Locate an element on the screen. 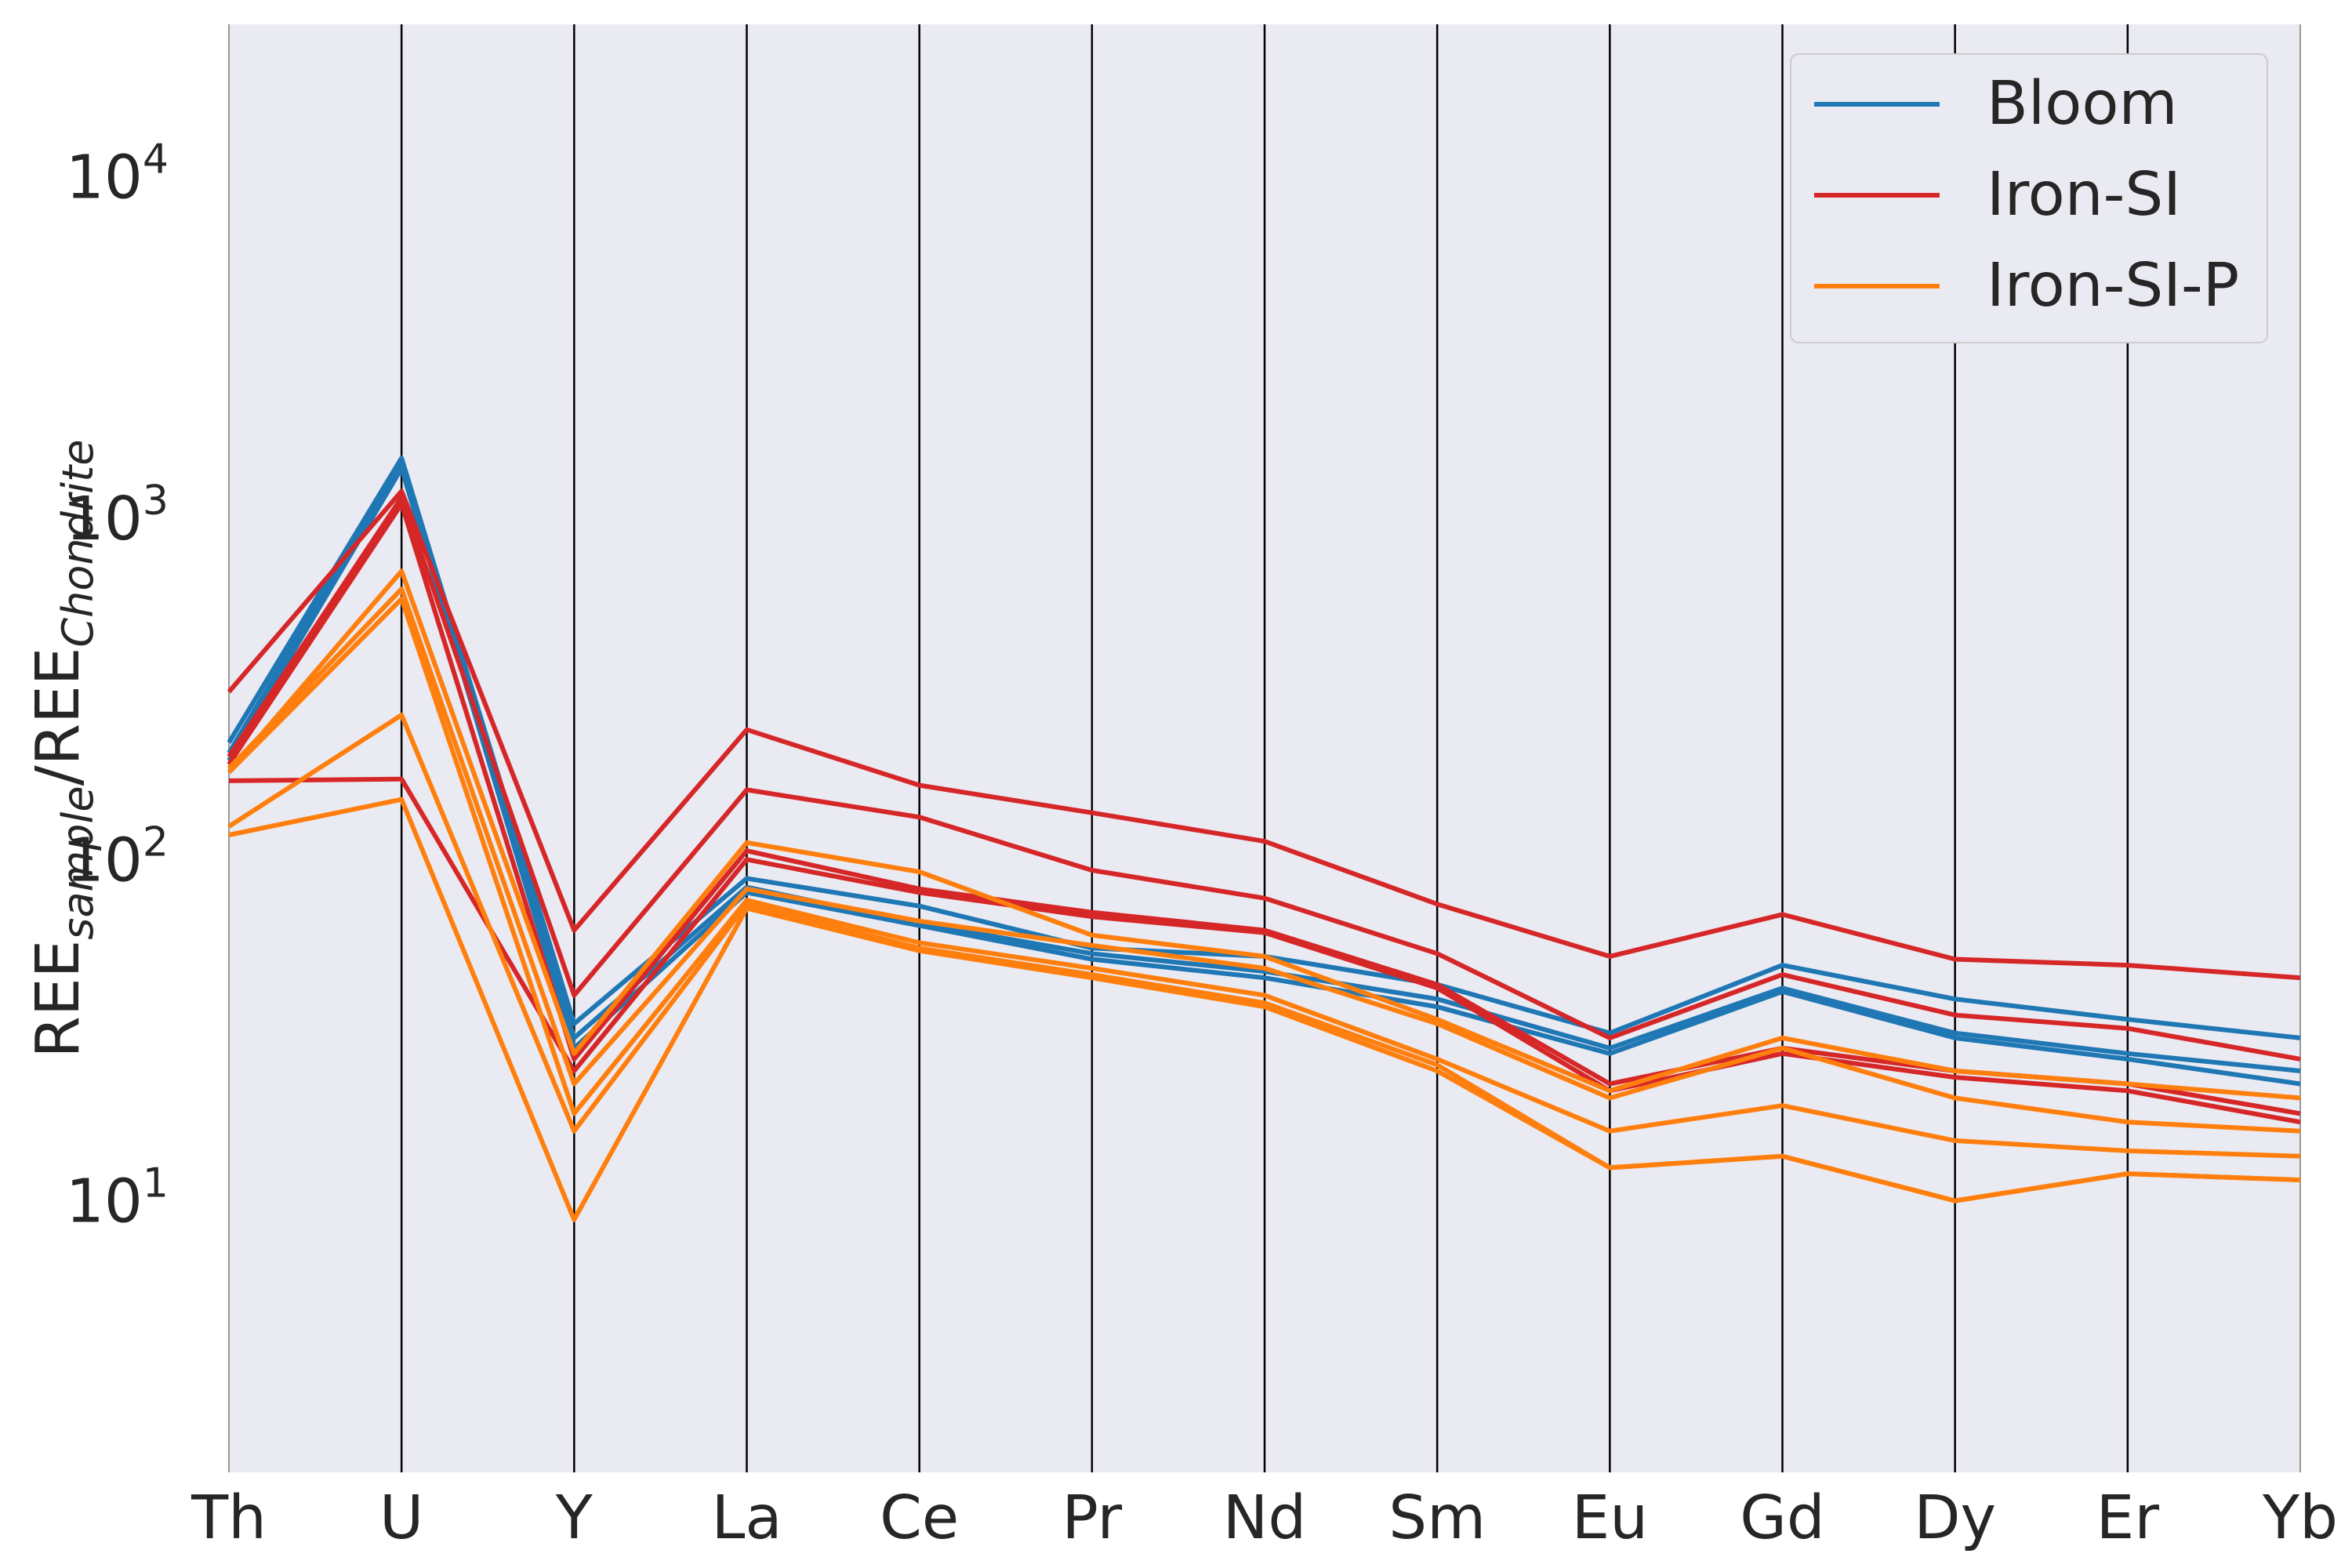 The image size is (2352, 1568). x-tick-label-eu: Eu is located at coordinates (1610, 1518).